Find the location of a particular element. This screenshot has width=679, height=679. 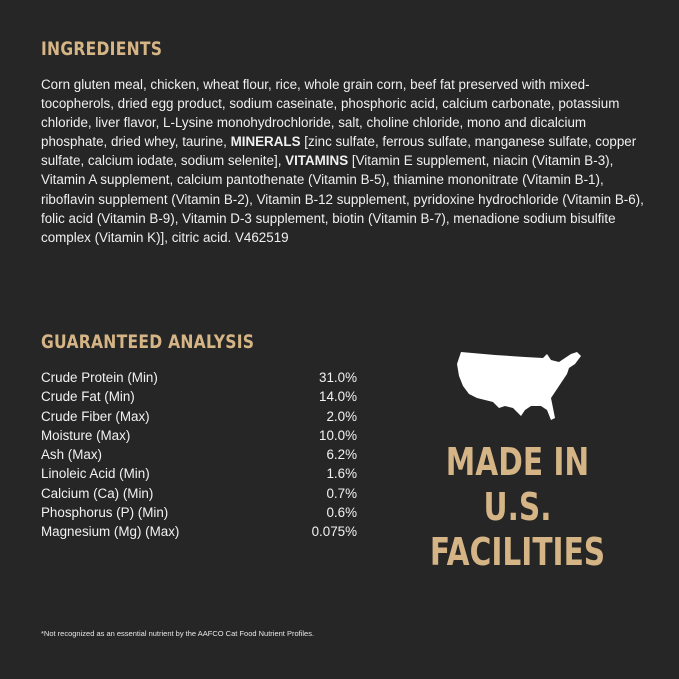

nutrient-value: 6.2% is located at coordinates (341, 455).